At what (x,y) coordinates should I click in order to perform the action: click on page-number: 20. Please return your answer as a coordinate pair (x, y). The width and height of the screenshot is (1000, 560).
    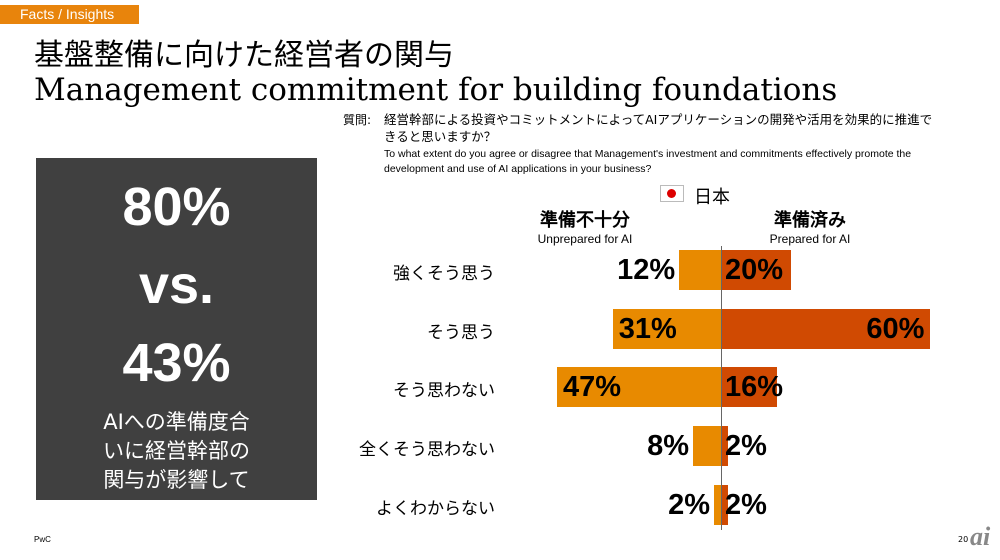
    Looking at the image, I should click on (963, 539).